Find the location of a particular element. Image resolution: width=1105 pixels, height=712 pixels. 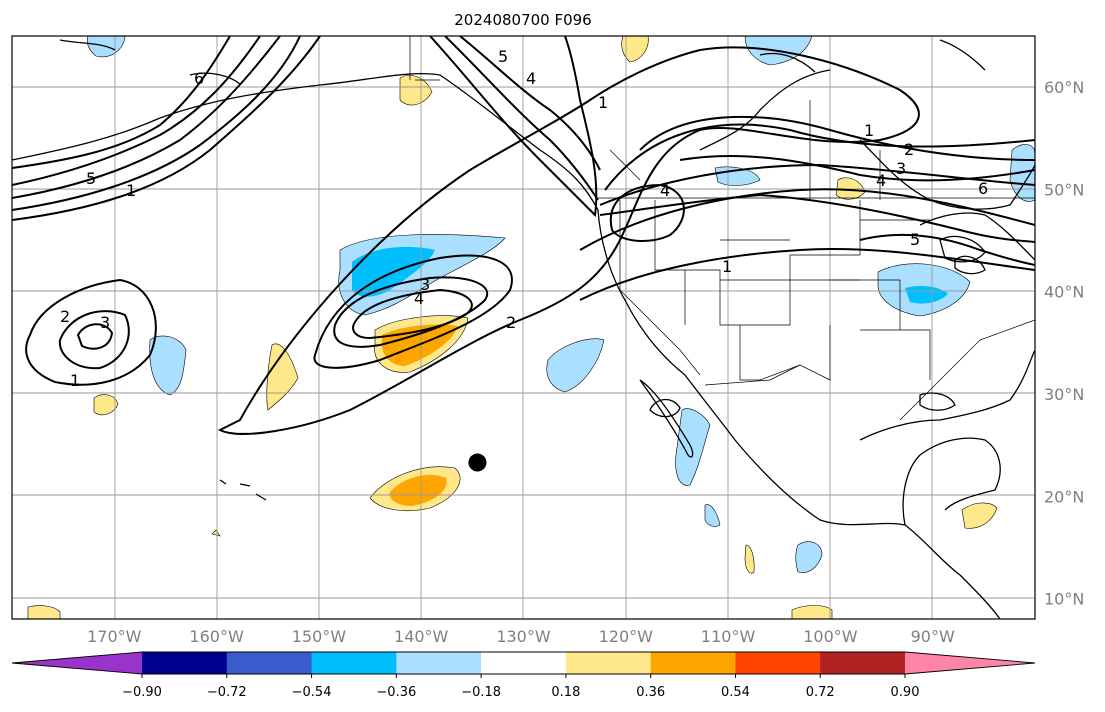

lat-tick-label: 50°N is located at coordinates (1064, 189).